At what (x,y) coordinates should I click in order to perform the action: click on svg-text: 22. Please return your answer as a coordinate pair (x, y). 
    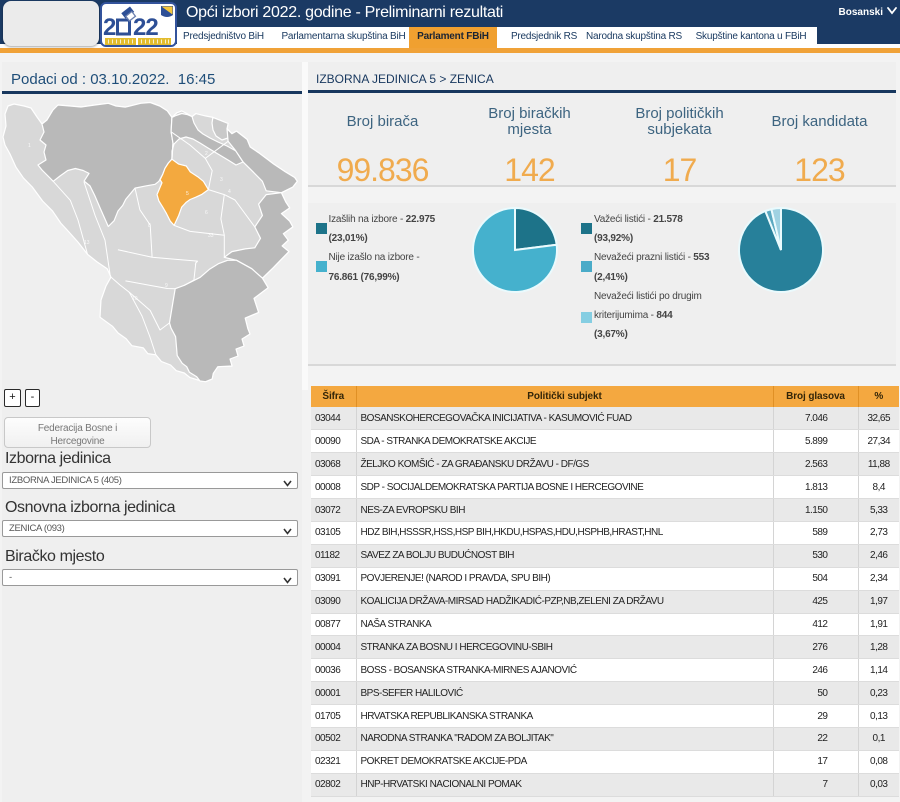
    Looking at the image, I should click on (145, 27).